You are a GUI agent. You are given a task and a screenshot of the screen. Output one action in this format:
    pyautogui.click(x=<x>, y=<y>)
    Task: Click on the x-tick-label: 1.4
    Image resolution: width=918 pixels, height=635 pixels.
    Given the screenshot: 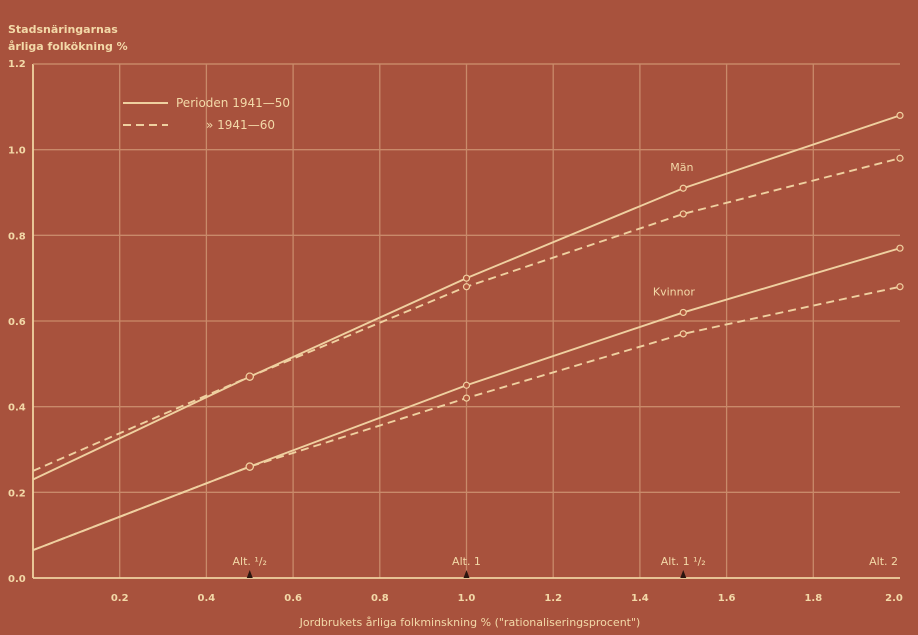 What is the action you would take?
    pyautogui.click(x=640, y=598)
    